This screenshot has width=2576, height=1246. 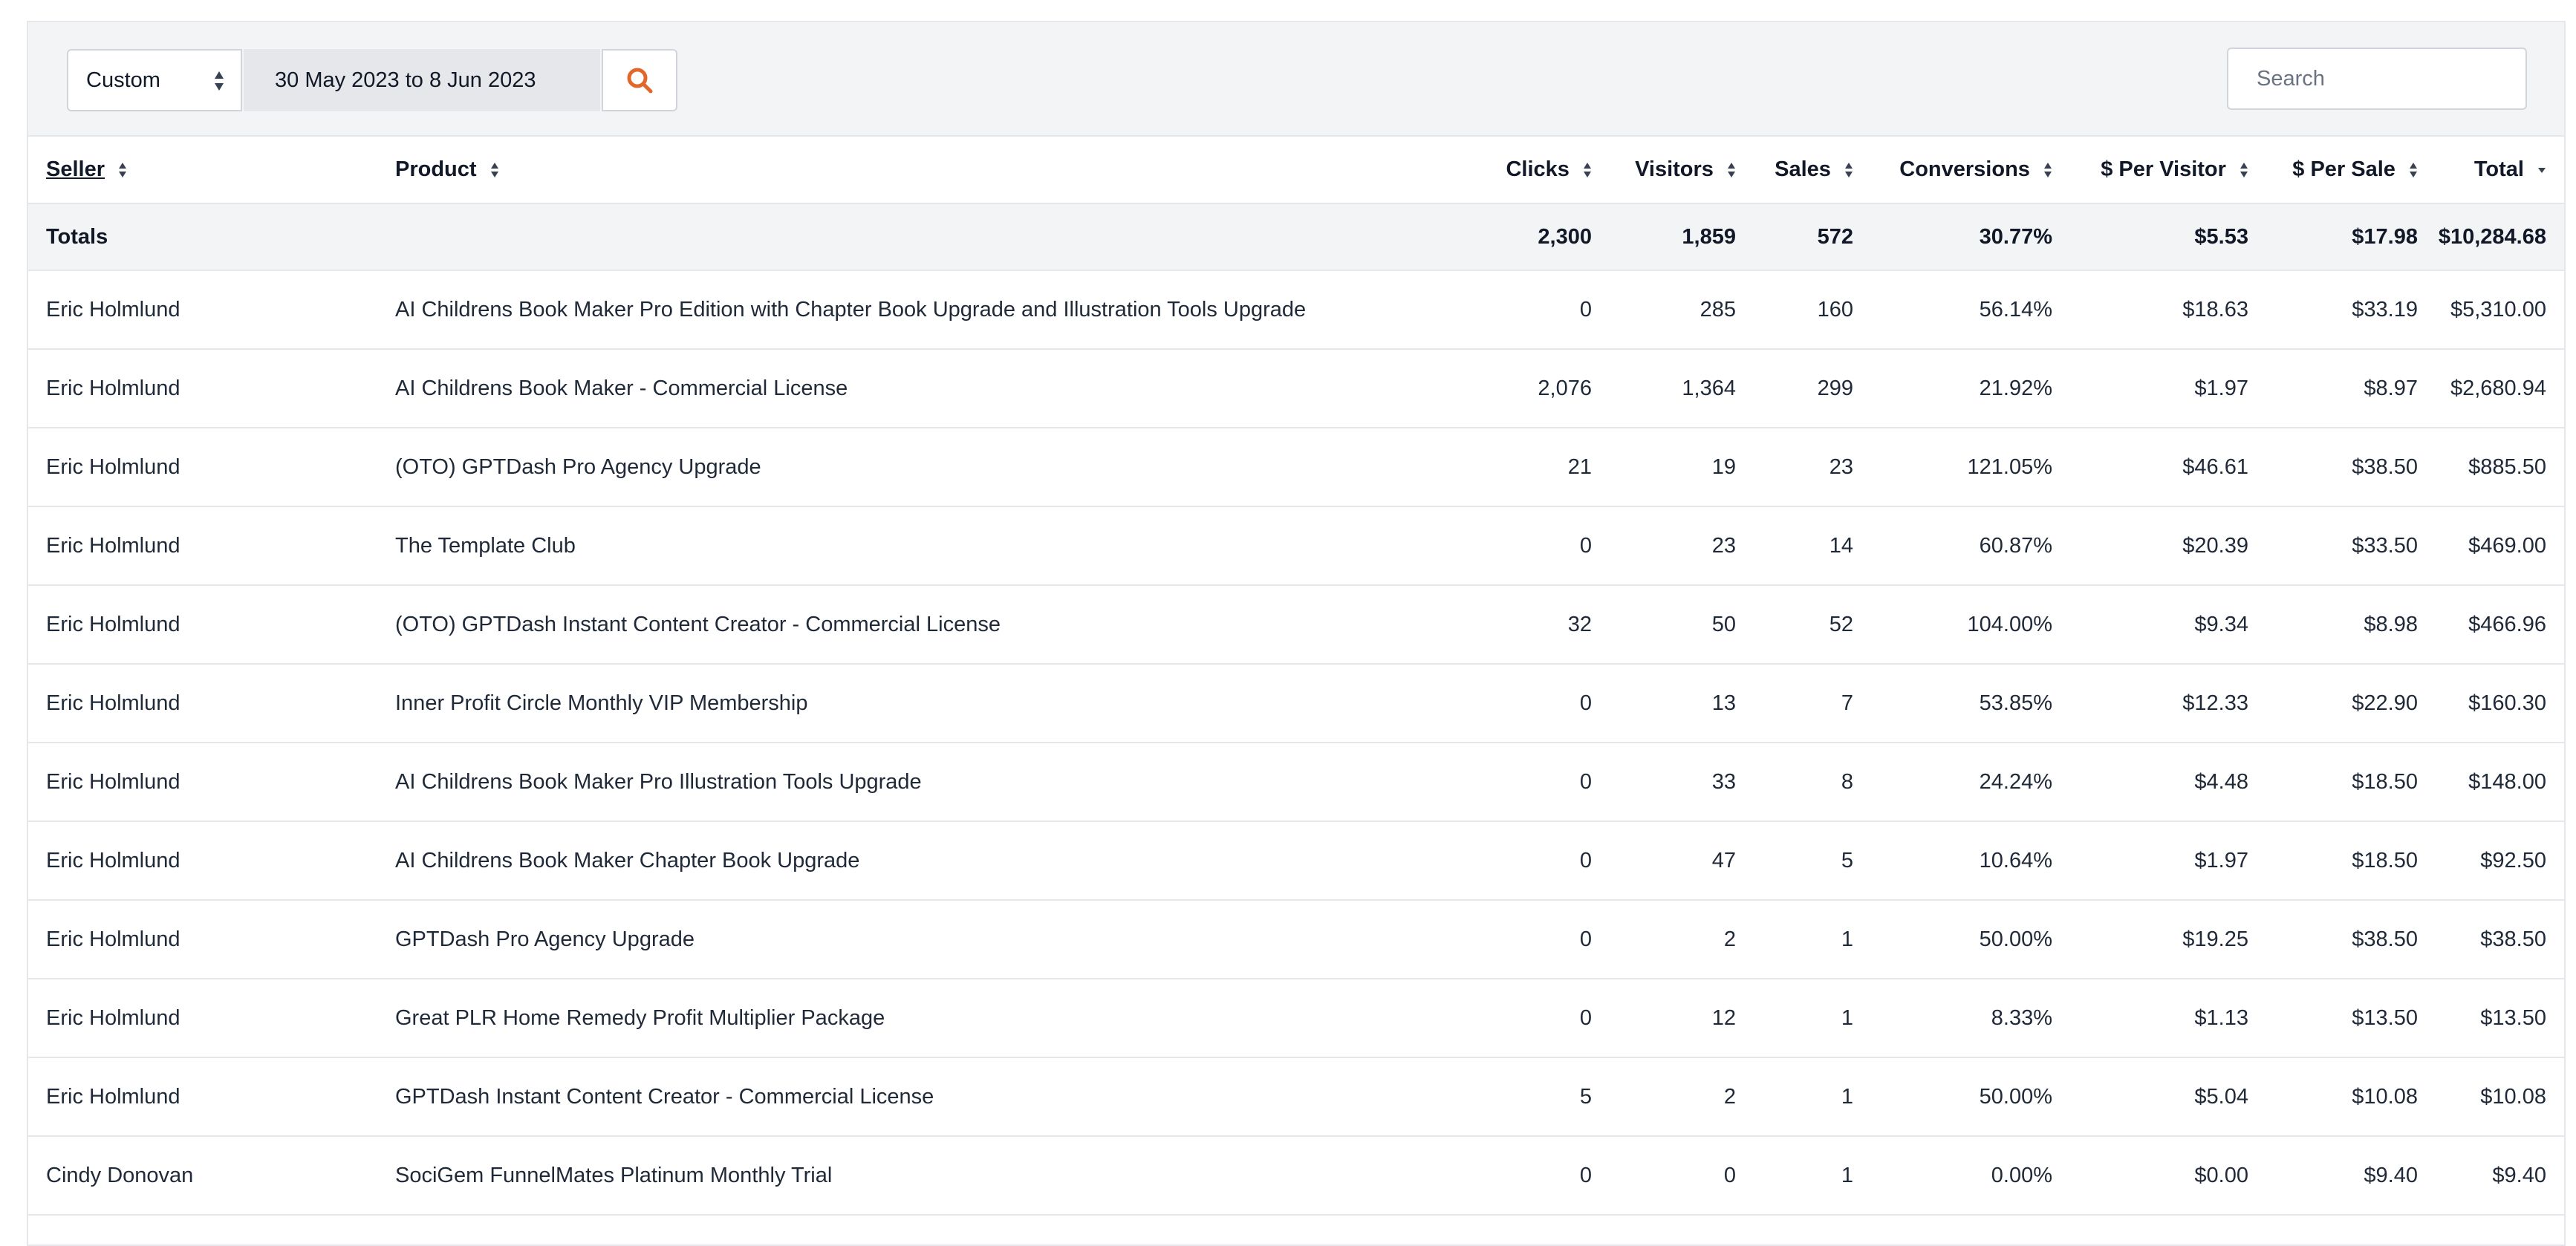 What do you see at coordinates (2010, 624) in the screenshot?
I see `cell-conversions: 104.00%` at bounding box center [2010, 624].